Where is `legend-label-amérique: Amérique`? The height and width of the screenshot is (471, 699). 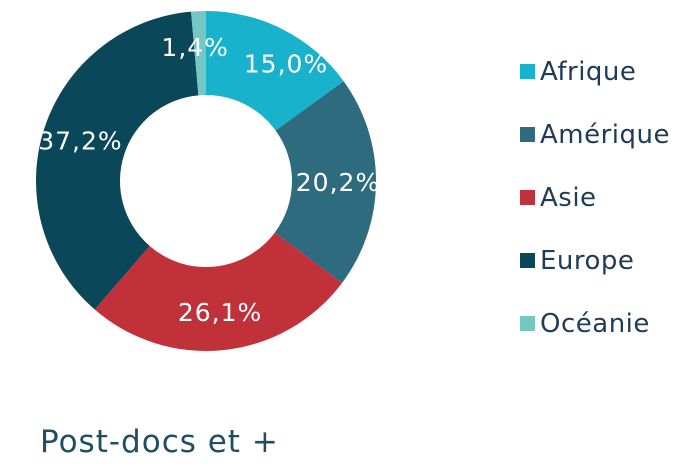 legend-label-amérique: Amérique is located at coordinates (605, 135).